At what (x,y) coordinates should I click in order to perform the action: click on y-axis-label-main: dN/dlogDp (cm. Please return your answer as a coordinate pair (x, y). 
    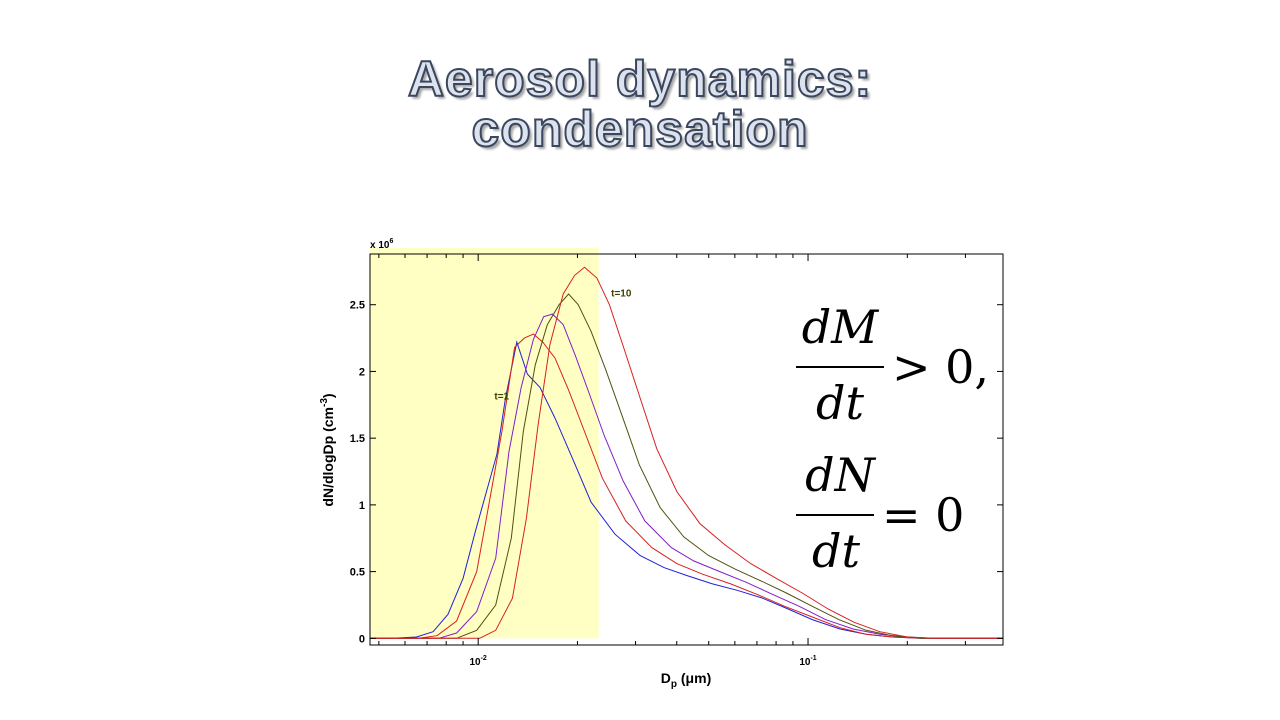
    Looking at the image, I should click on (328, 457).